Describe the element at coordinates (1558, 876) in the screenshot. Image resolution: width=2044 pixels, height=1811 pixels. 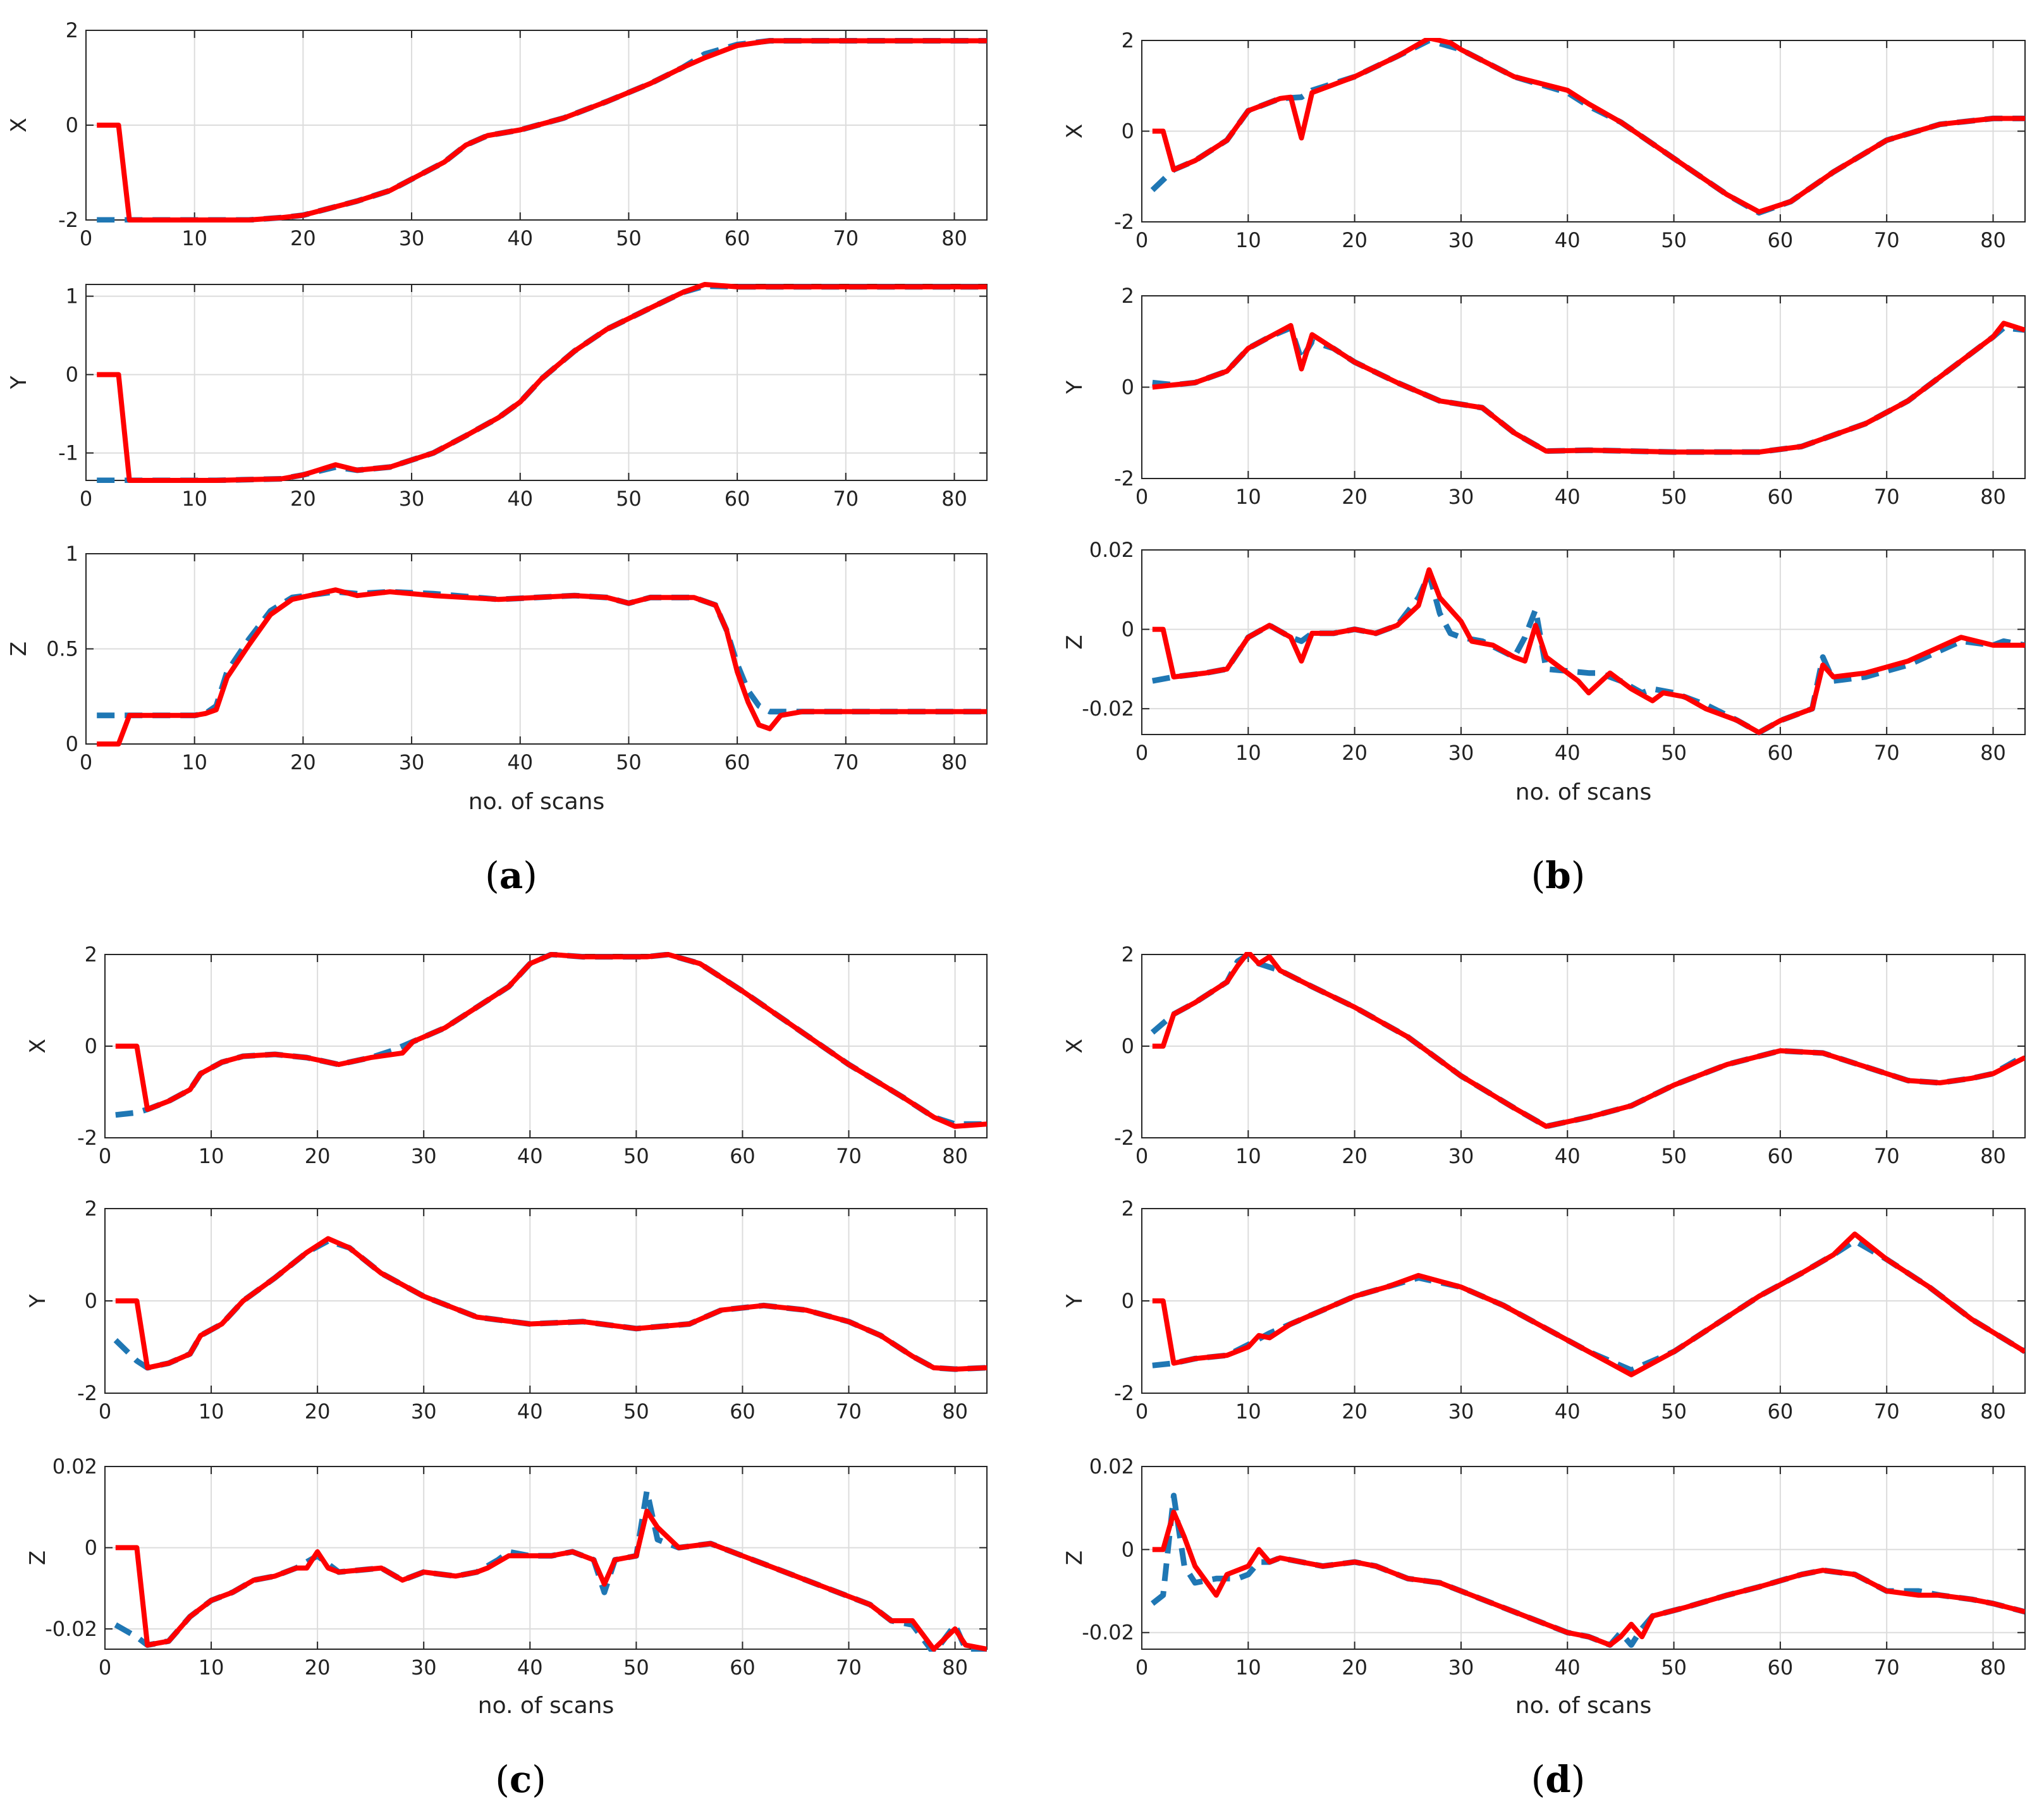
I see `panel-label: (b)` at that location.